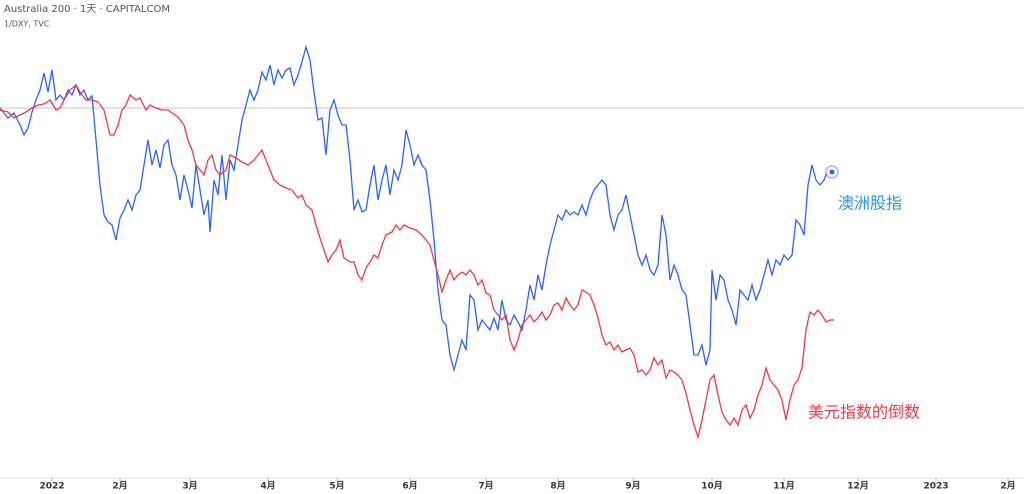 This screenshot has width=1024, height=494. Describe the element at coordinates (712, 486) in the screenshot. I see `x-tick-label: 10月` at that location.